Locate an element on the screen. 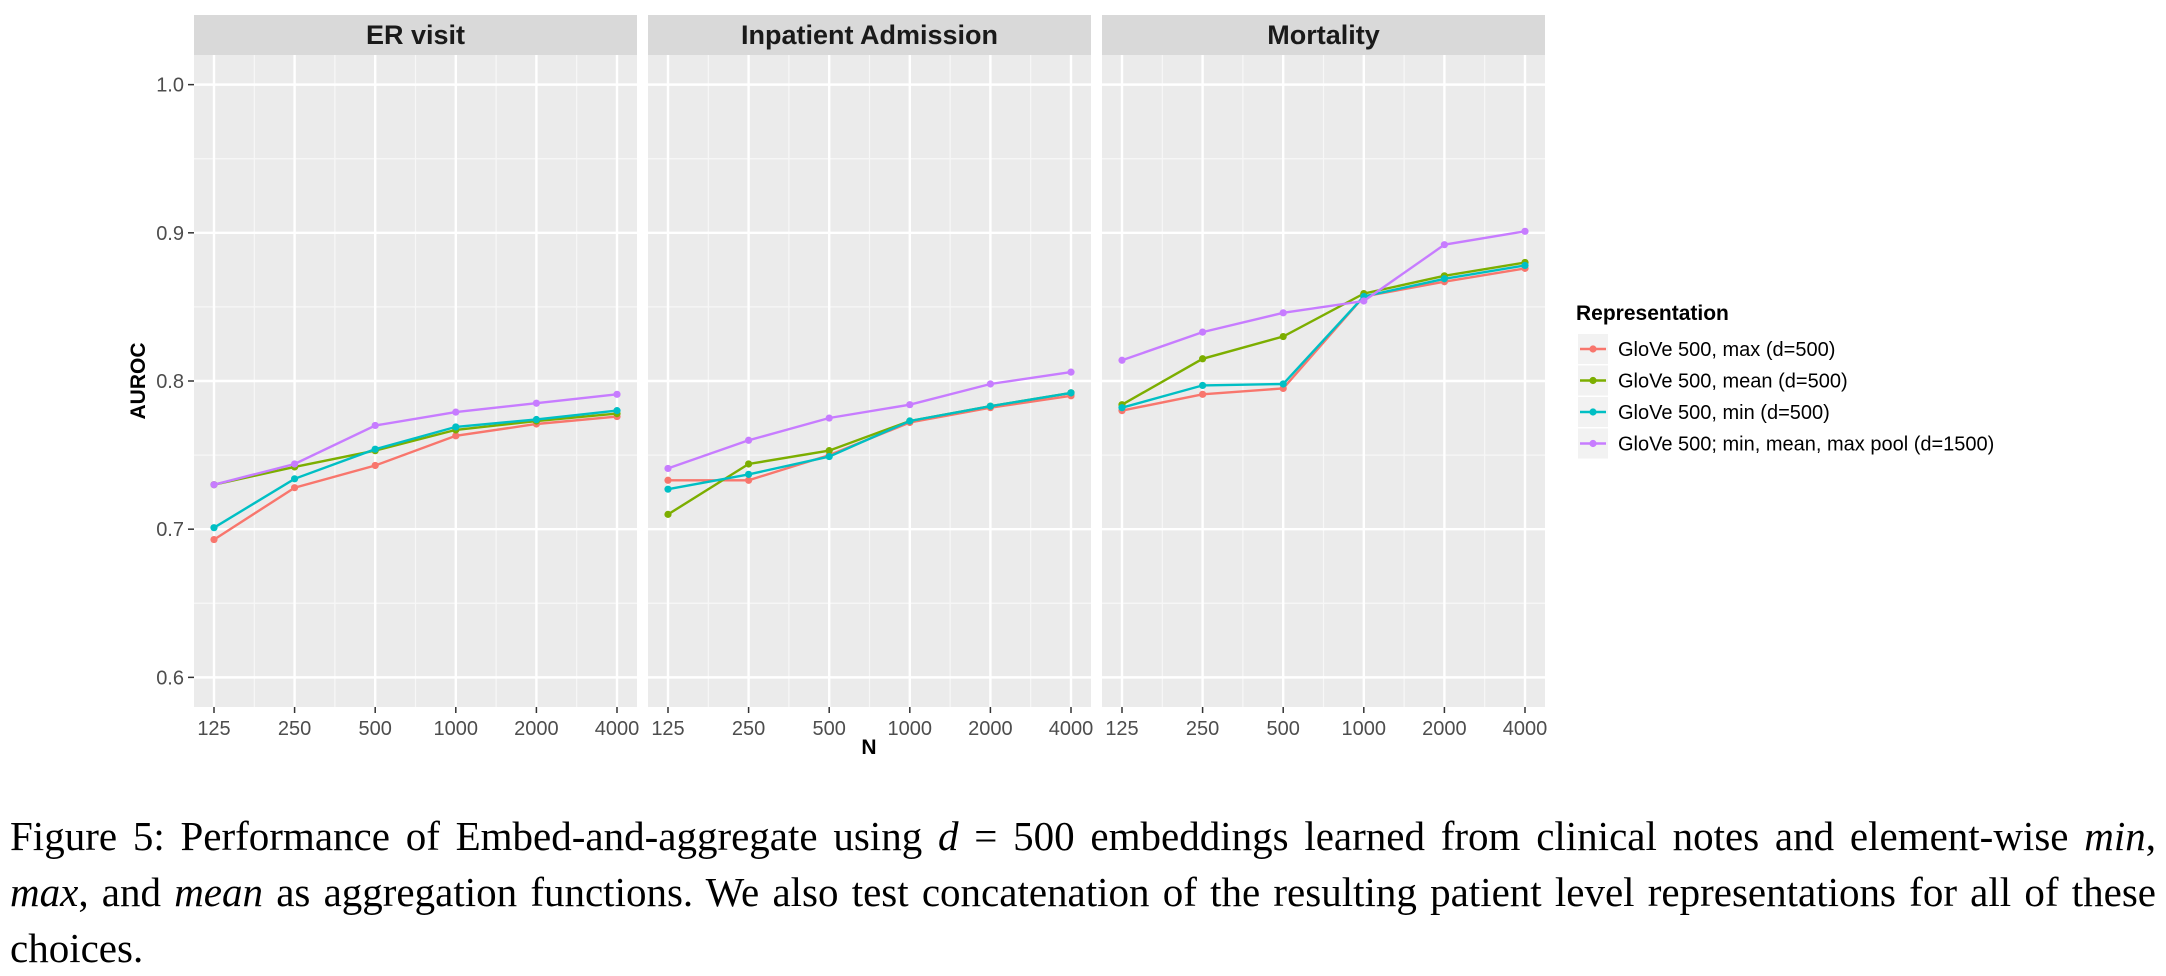  legend-label: GloVe 500, max (d=500) is located at coordinates (1726, 350).